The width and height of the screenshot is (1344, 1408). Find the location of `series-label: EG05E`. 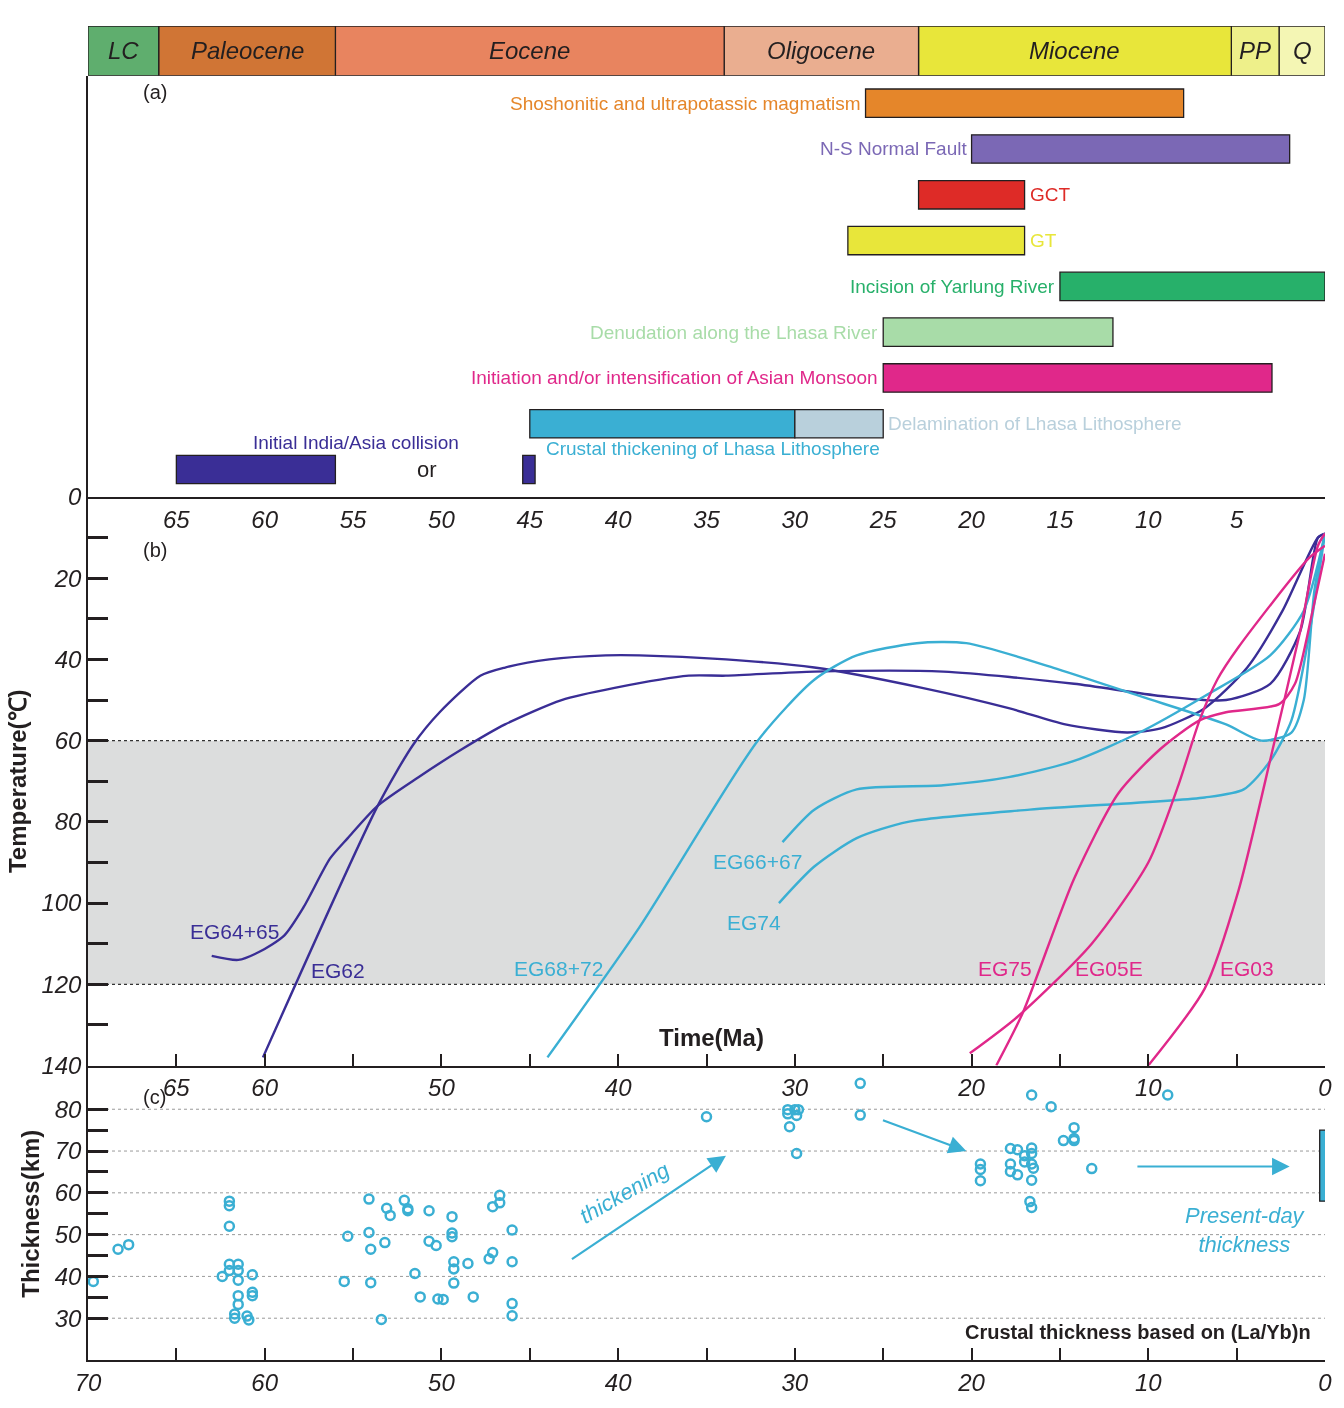

series-label: EG05E is located at coordinates (1109, 968).